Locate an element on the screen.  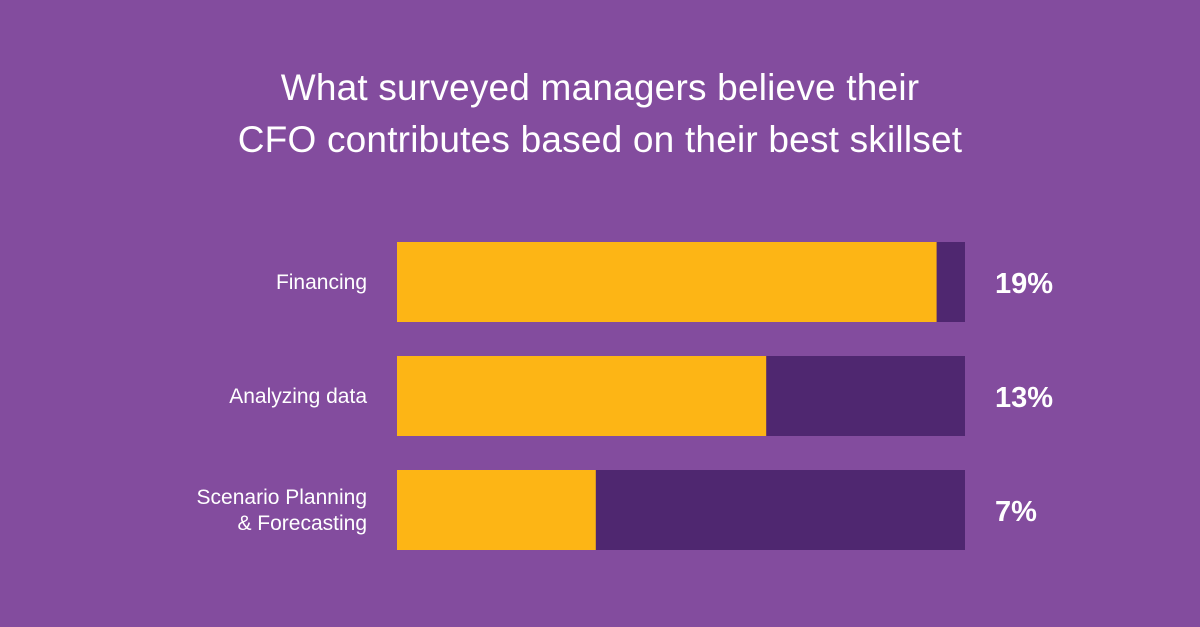
category-label-scenario-planning-forecasting: Scenario Planning & Forecasting is located at coordinates (282, 510).